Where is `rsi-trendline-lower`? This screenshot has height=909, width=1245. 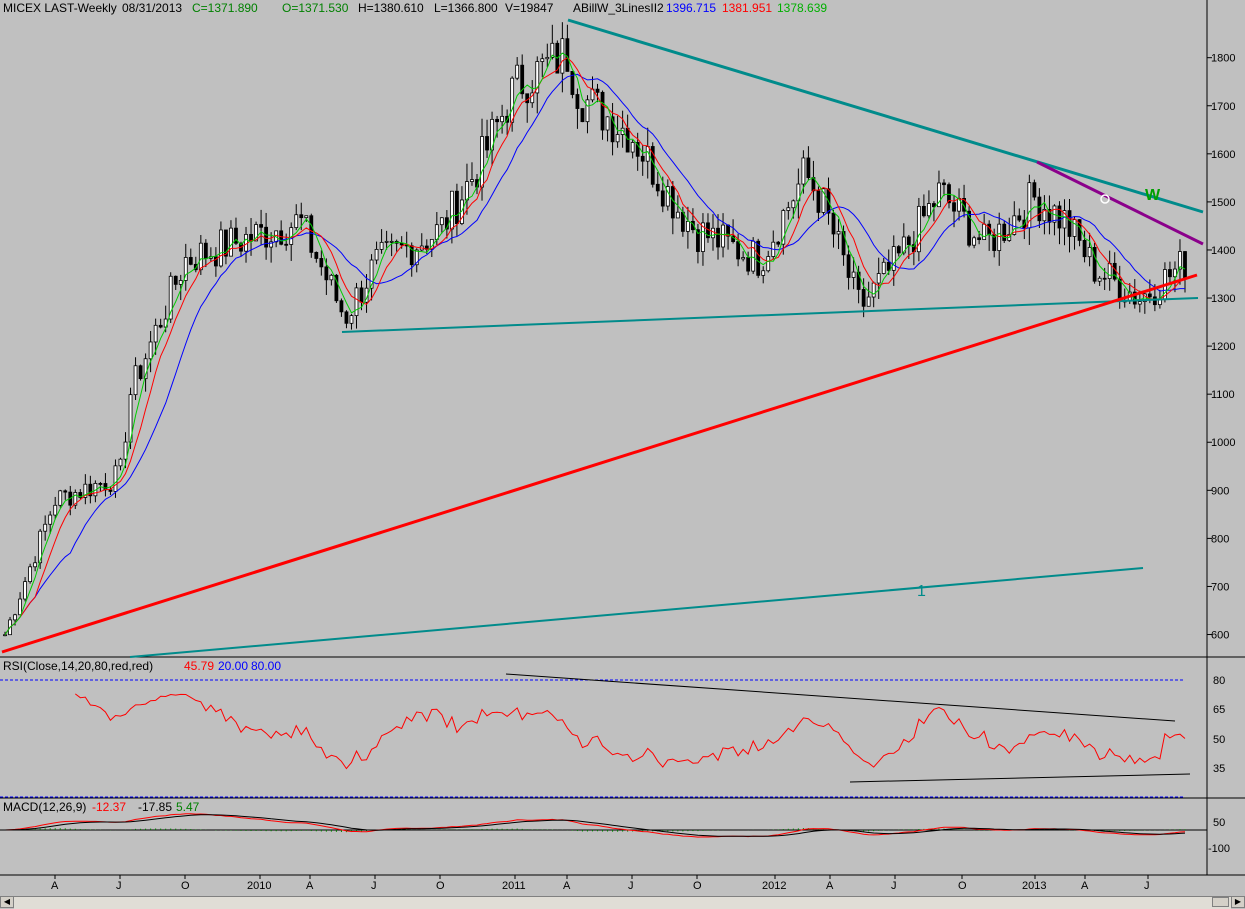 rsi-trendline-lower is located at coordinates (1020, 778).